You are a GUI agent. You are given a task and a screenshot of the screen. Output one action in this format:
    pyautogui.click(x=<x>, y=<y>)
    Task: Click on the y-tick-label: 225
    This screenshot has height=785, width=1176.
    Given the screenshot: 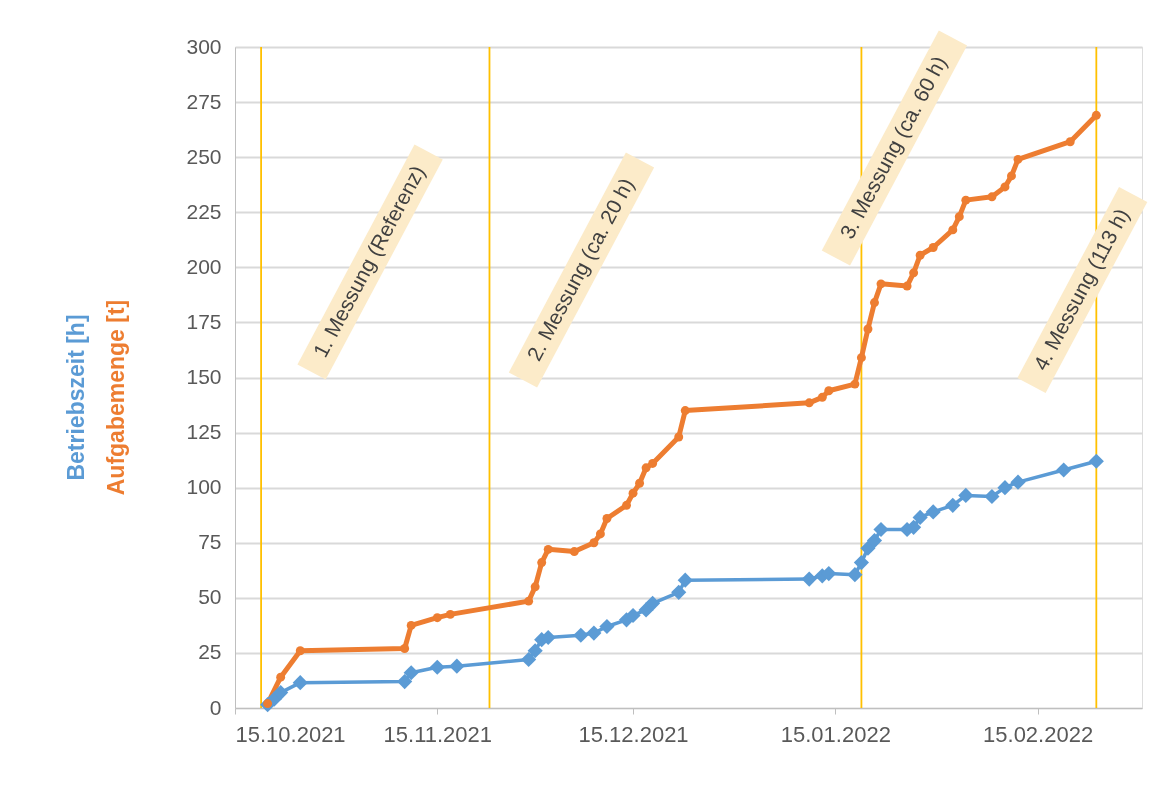 What is the action you would take?
    pyautogui.click(x=204, y=211)
    